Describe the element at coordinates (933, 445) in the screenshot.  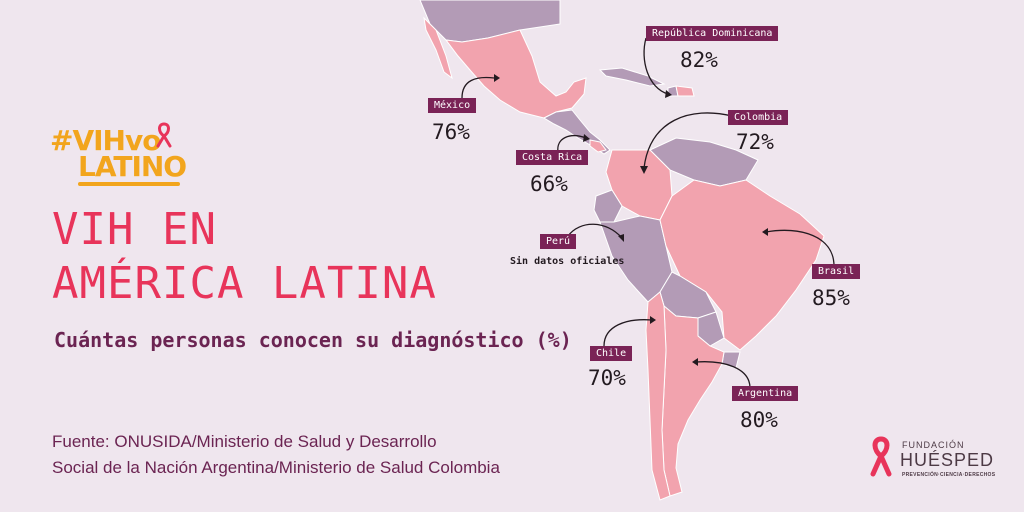
I see `logo-line1: FUNDACIÓN` at that location.